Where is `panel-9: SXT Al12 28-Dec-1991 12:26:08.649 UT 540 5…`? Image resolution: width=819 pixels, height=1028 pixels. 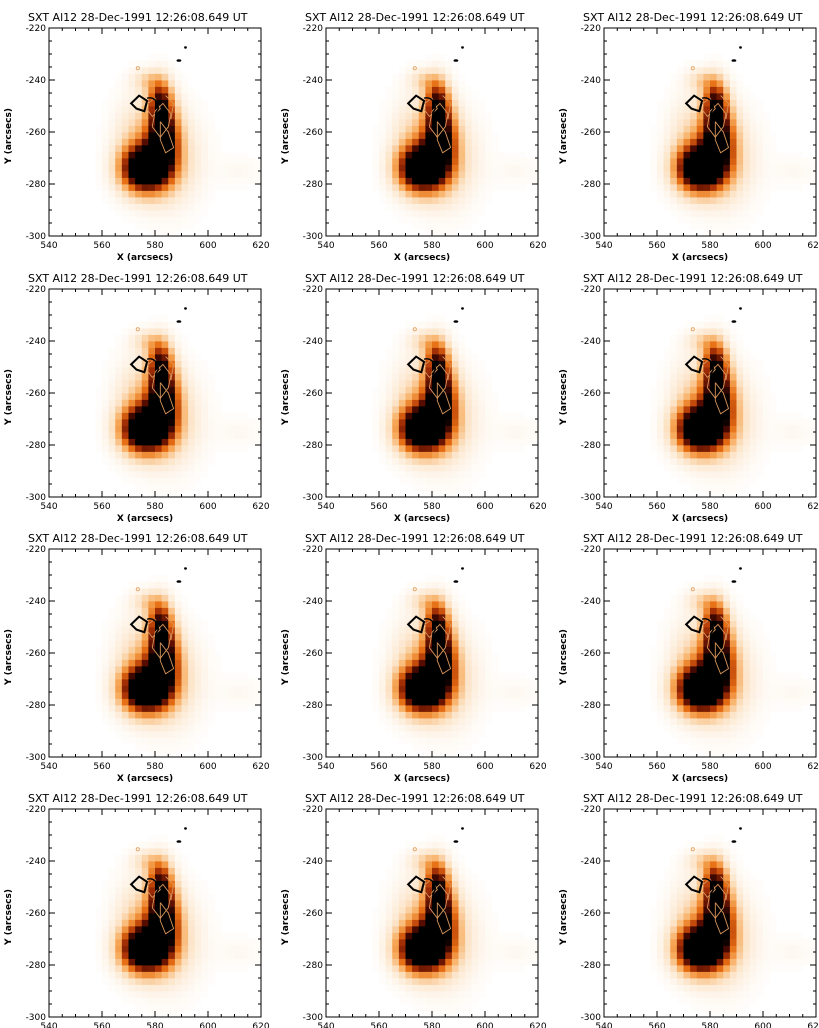
panel-9: SXT Al12 28-Dec-1991 12:26:08.649 UT 540 5… is located at coordinates (689, 658).